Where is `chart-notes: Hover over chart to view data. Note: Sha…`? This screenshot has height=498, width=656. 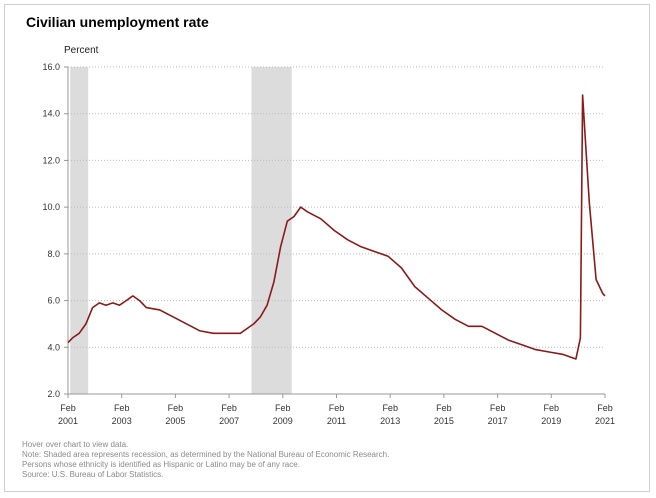
chart-notes: Hover over chart to view data. Note: Sha… is located at coordinates (205, 460).